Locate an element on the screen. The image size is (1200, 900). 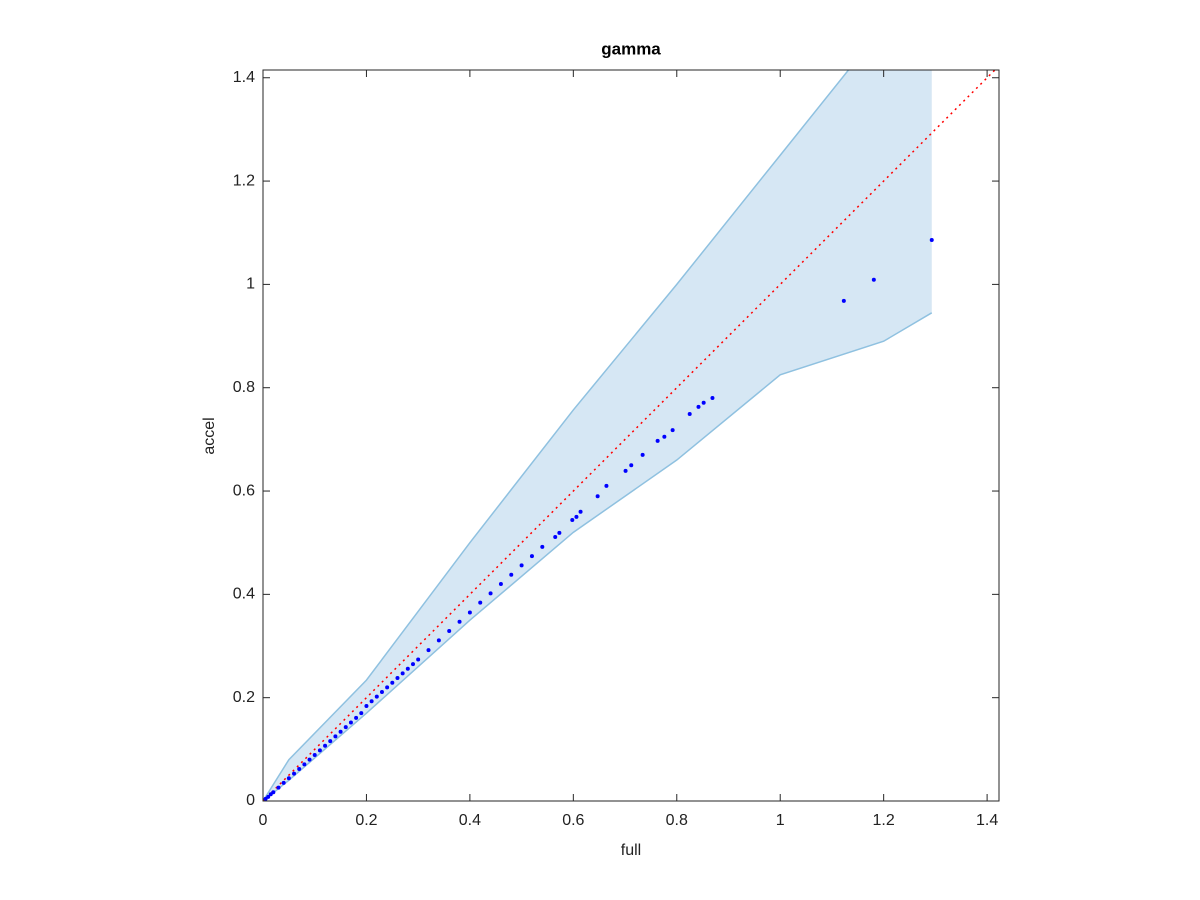
y-tick-label: 1 is located at coordinates (250, 284).